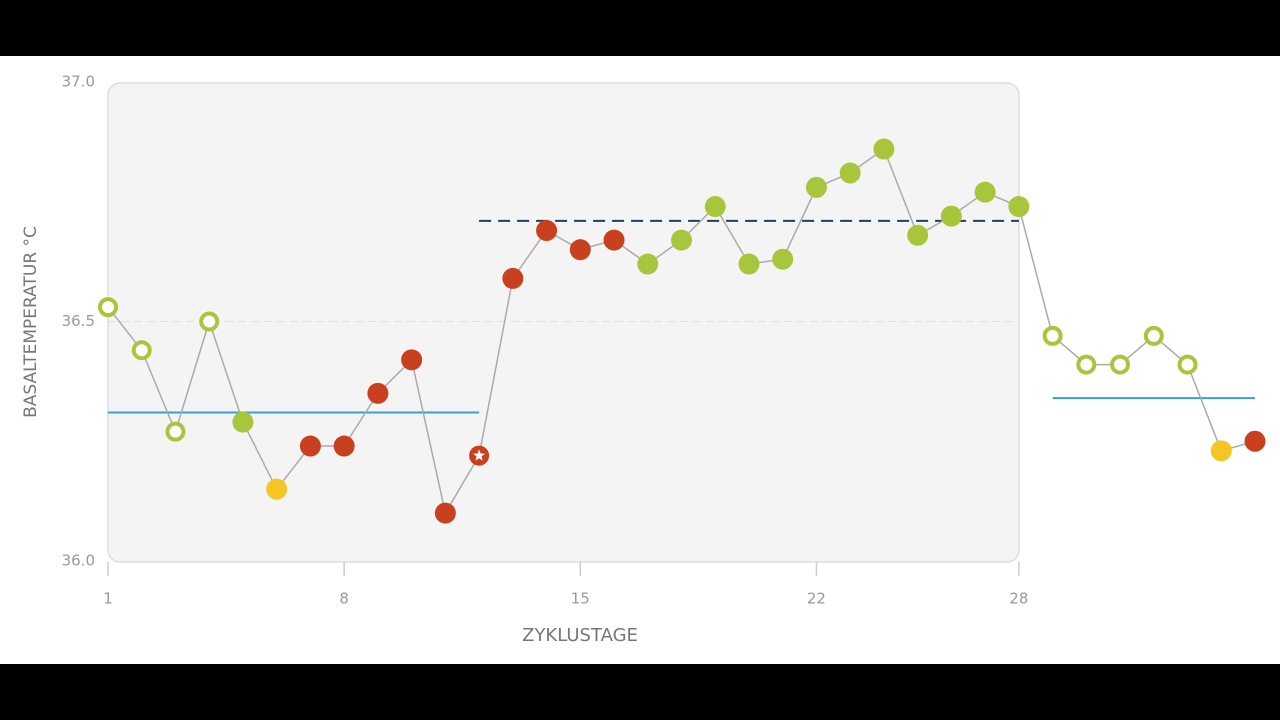 The image size is (1280, 720). What do you see at coordinates (78, 82) in the screenshot?
I see `y-tick-label: 37.0` at bounding box center [78, 82].